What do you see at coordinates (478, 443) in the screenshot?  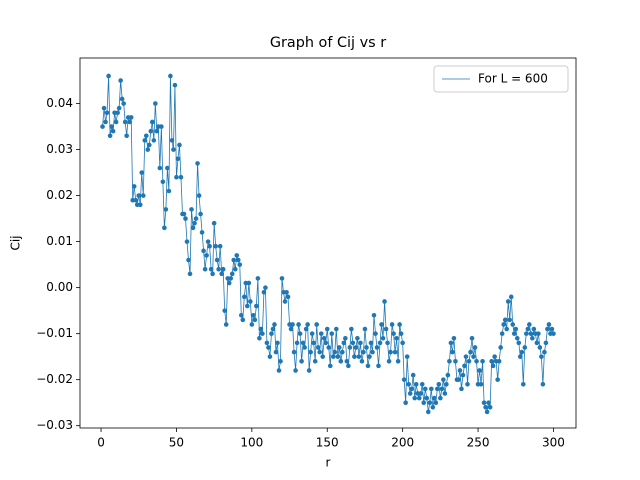 I see `x-tick-label: 250` at bounding box center [478, 443].